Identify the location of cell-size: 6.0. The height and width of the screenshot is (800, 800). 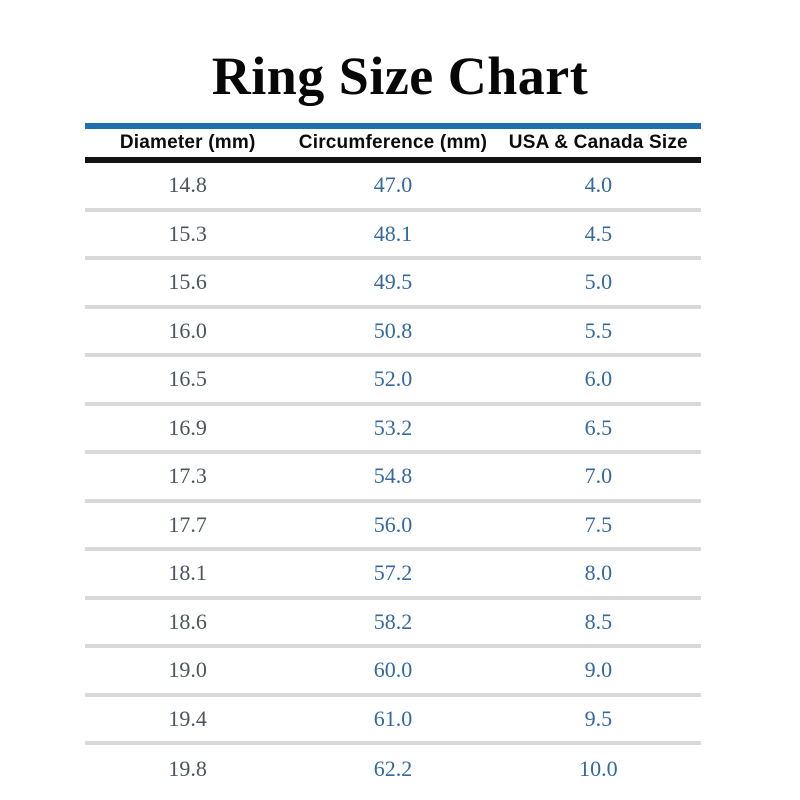
(598, 379).